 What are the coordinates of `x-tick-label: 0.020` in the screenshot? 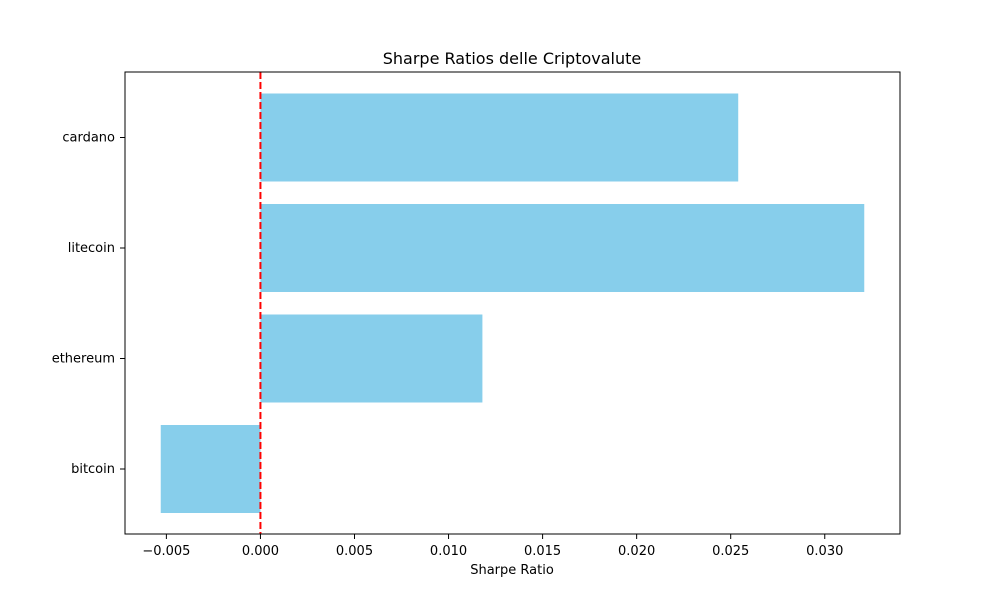 It's located at (636, 551).